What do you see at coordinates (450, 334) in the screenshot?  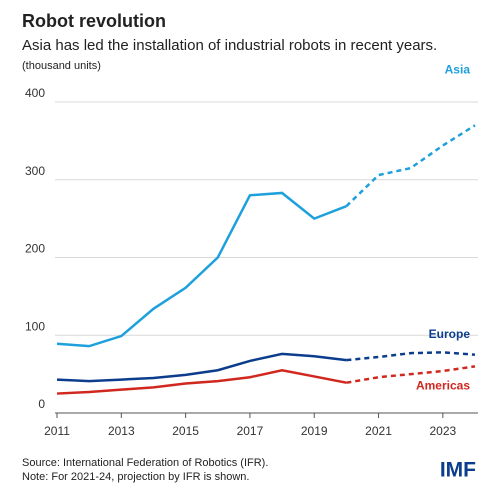 I see `legend-label: Europe` at bounding box center [450, 334].